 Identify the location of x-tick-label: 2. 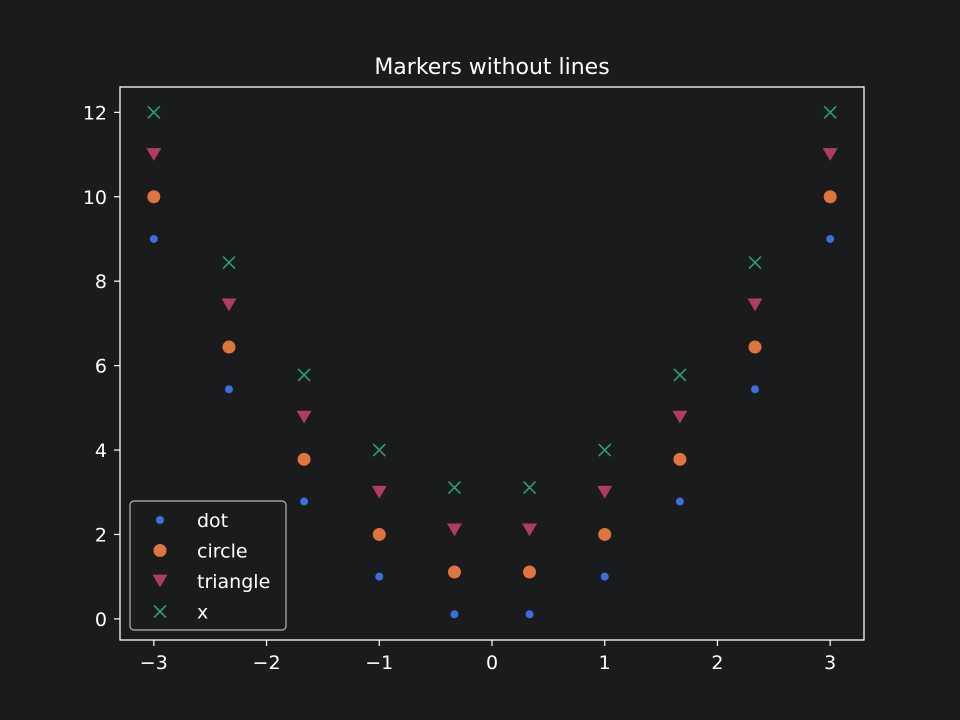
(717, 663).